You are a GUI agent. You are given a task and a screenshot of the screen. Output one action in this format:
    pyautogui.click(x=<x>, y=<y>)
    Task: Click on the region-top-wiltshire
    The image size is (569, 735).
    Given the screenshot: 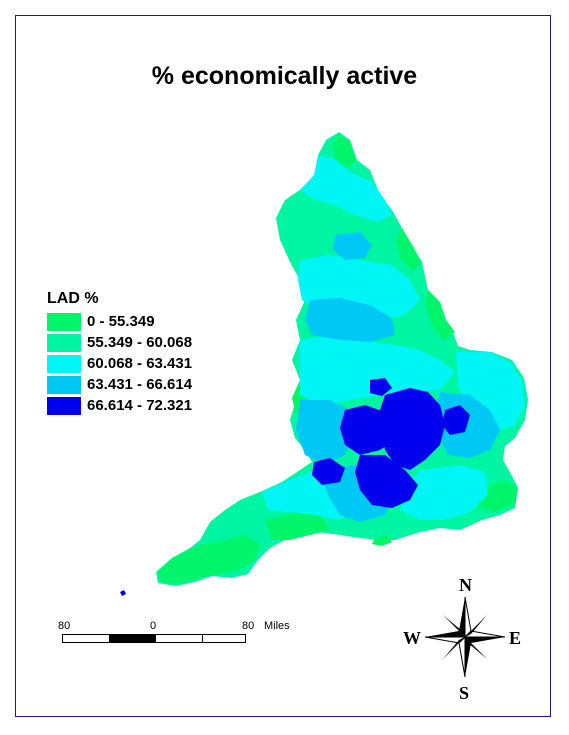 What is the action you would take?
    pyautogui.click(x=328, y=471)
    